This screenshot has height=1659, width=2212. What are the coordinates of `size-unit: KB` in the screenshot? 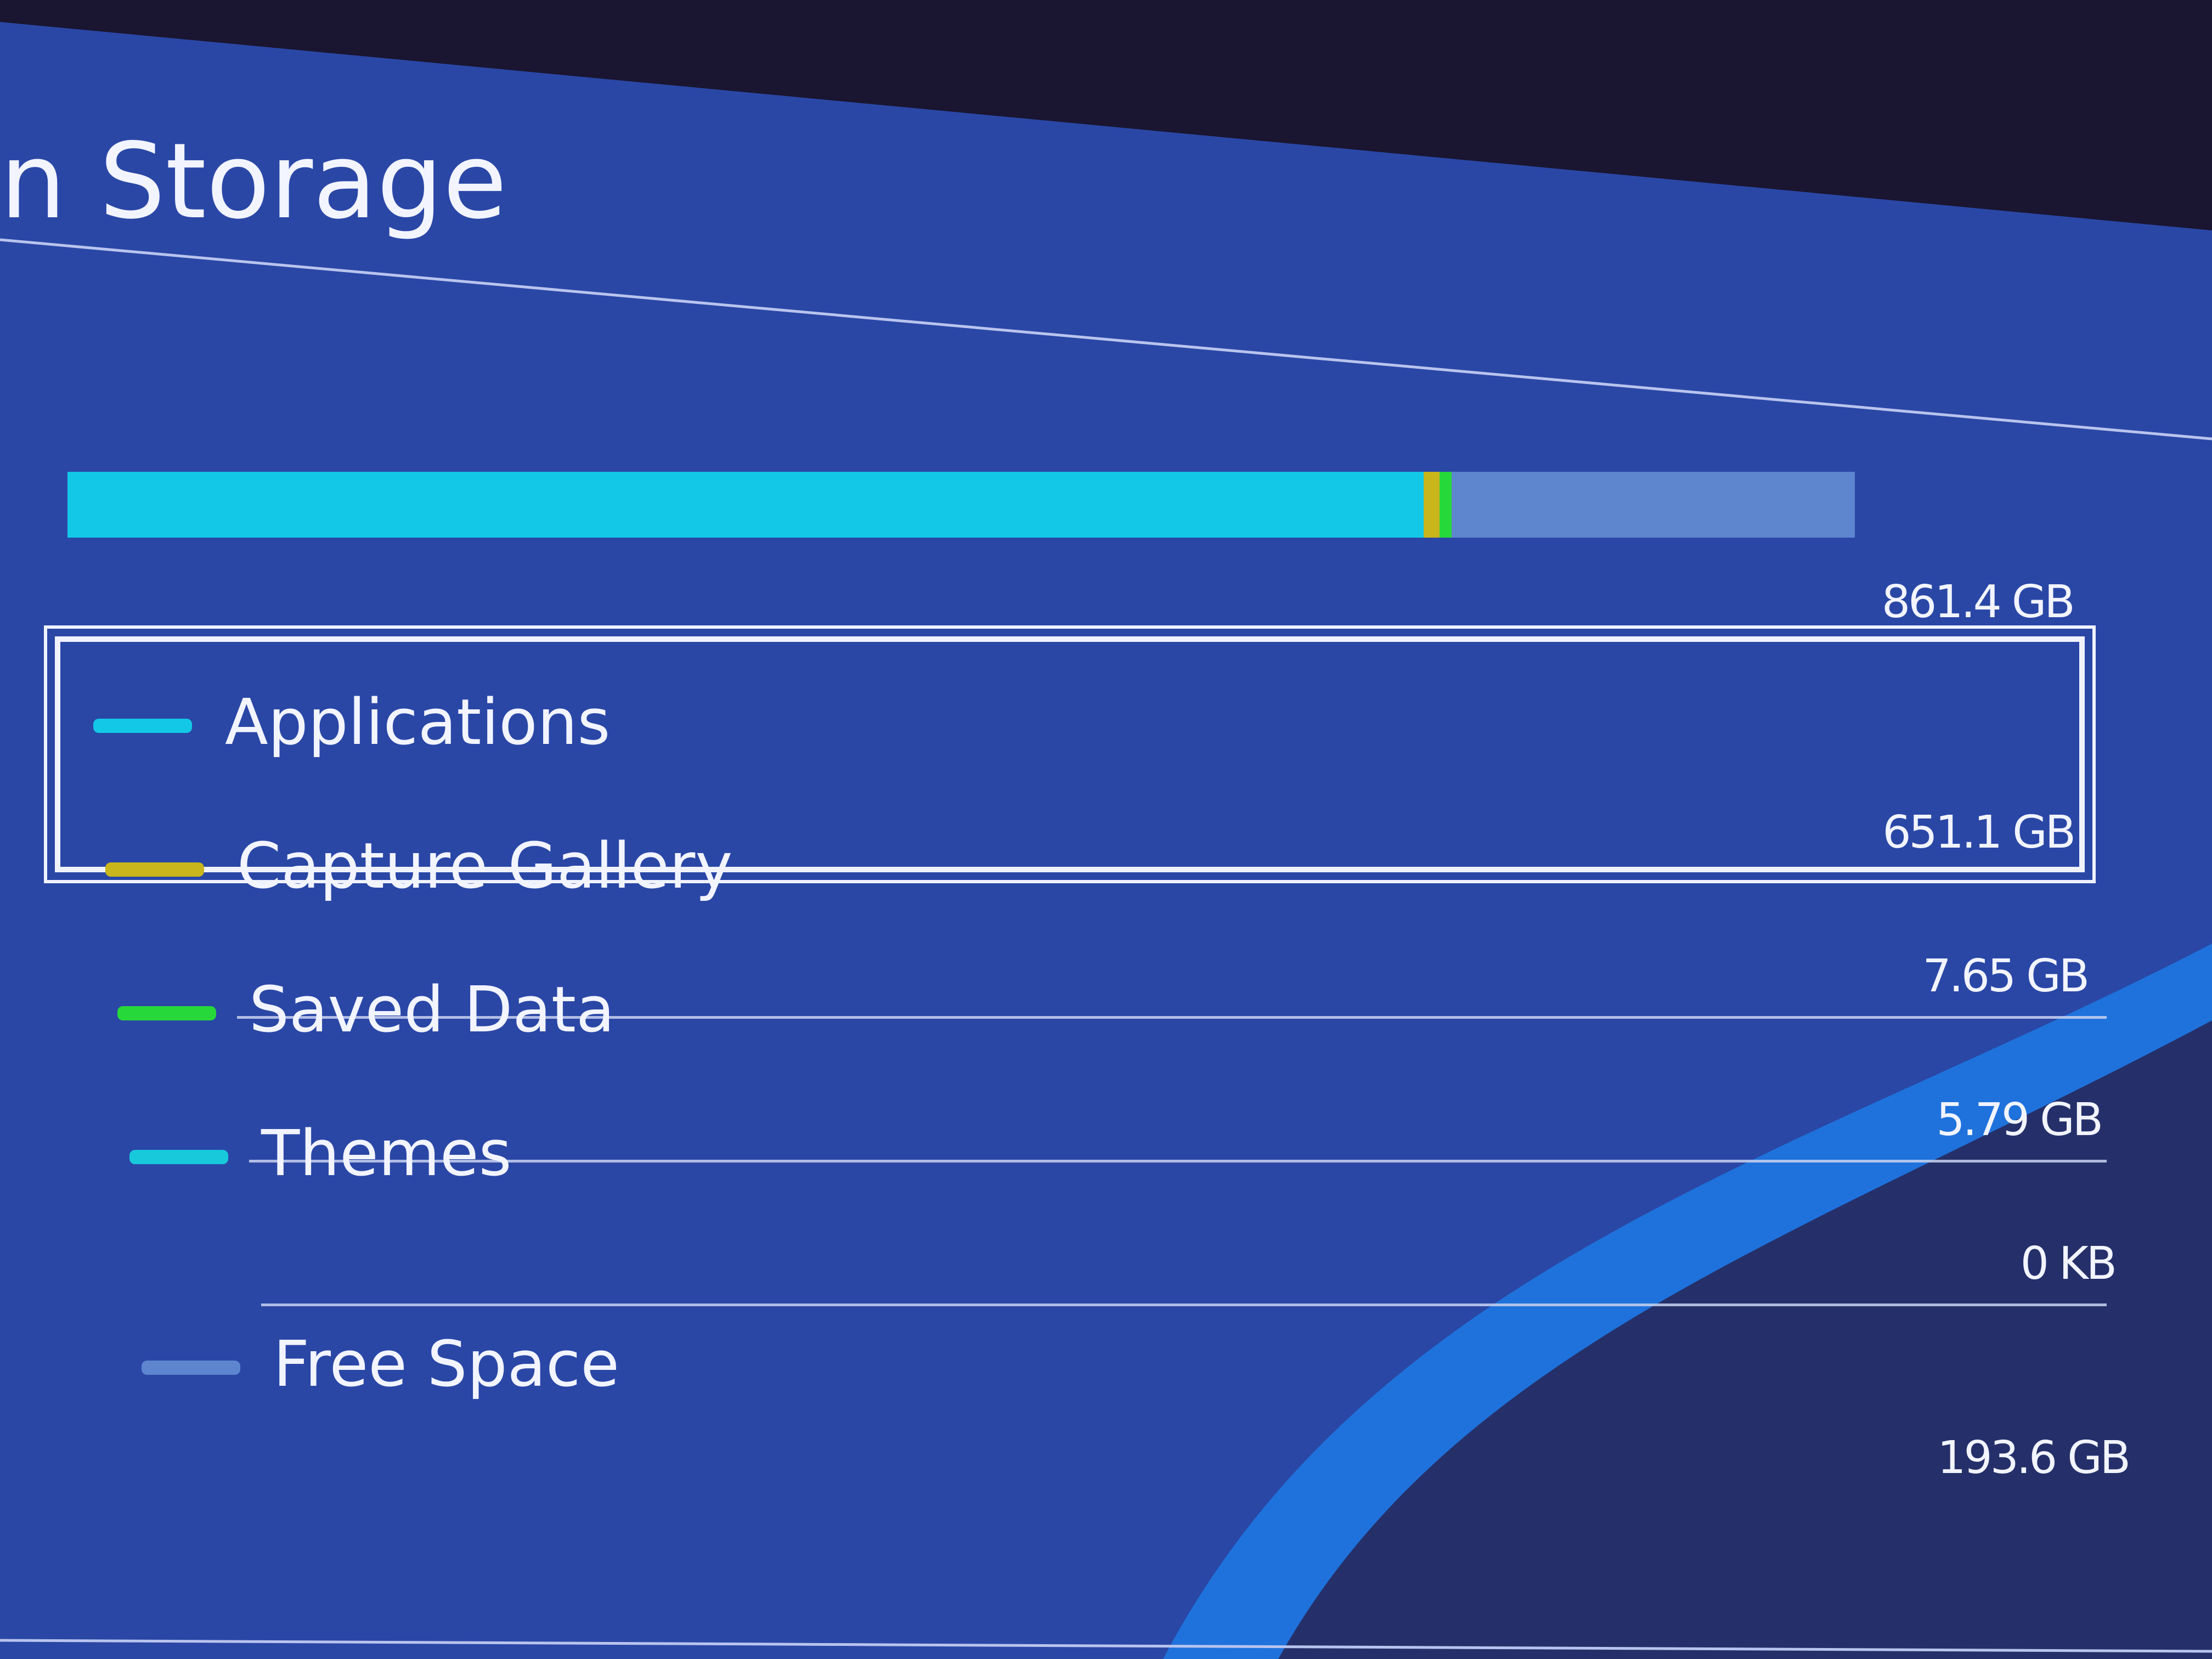 It's located at (2087, 1264).